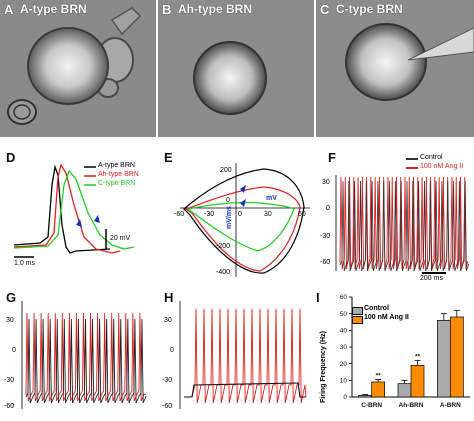 The width and height of the screenshot is (474, 421). I want to click on i-sig-0: **, so click(379, 376).